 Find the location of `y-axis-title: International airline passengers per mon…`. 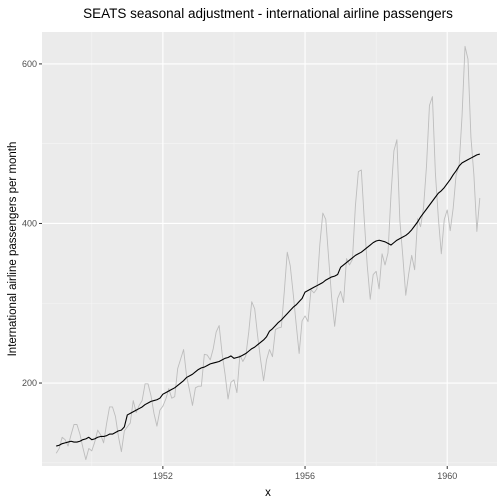

y-axis-title: International airline passengers per mon… is located at coordinates (13, 249).